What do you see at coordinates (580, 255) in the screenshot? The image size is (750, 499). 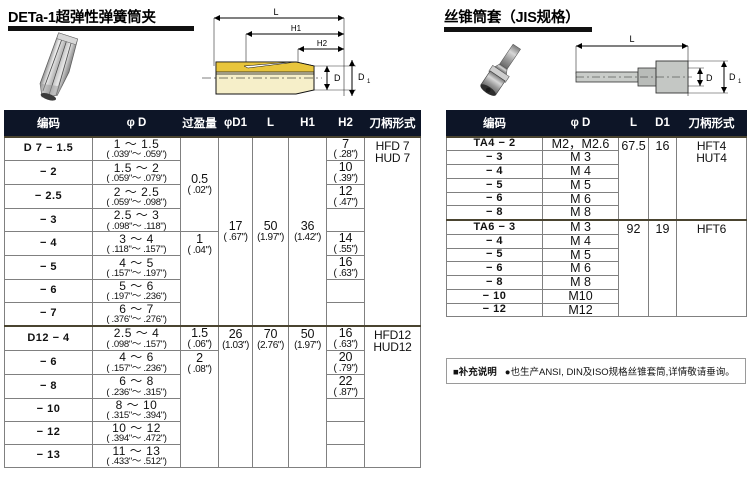 I see `cell-phi-d: M 5` at bounding box center [580, 255].